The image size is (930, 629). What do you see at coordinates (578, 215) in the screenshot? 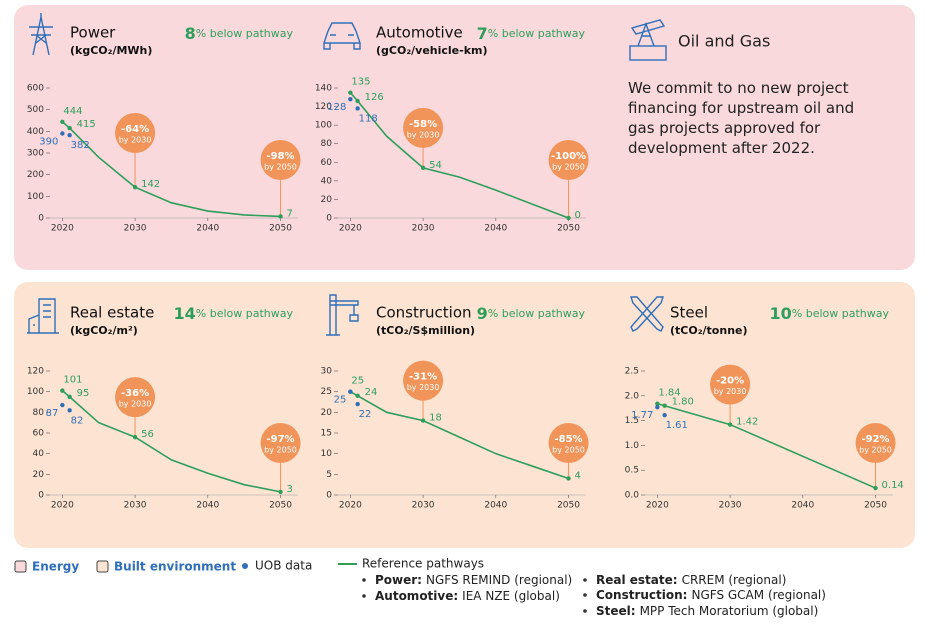
I see `reference-label: 0` at bounding box center [578, 215].